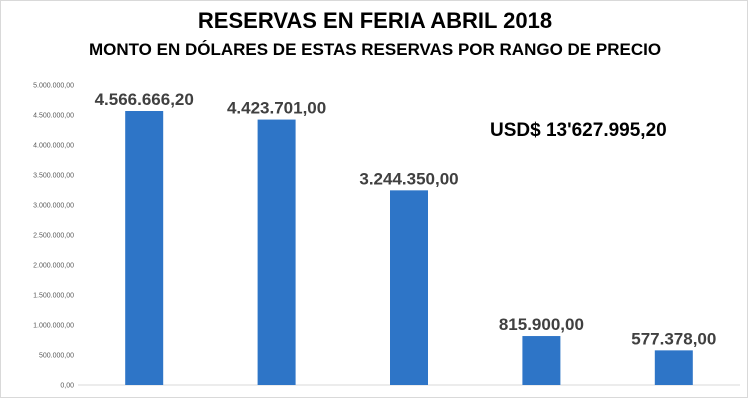 This screenshot has width=750, height=400. What do you see at coordinates (53, 296) in the screenshot?
I see `y-tick-label: 1.500.000,00` at bounding box center [53, 296].